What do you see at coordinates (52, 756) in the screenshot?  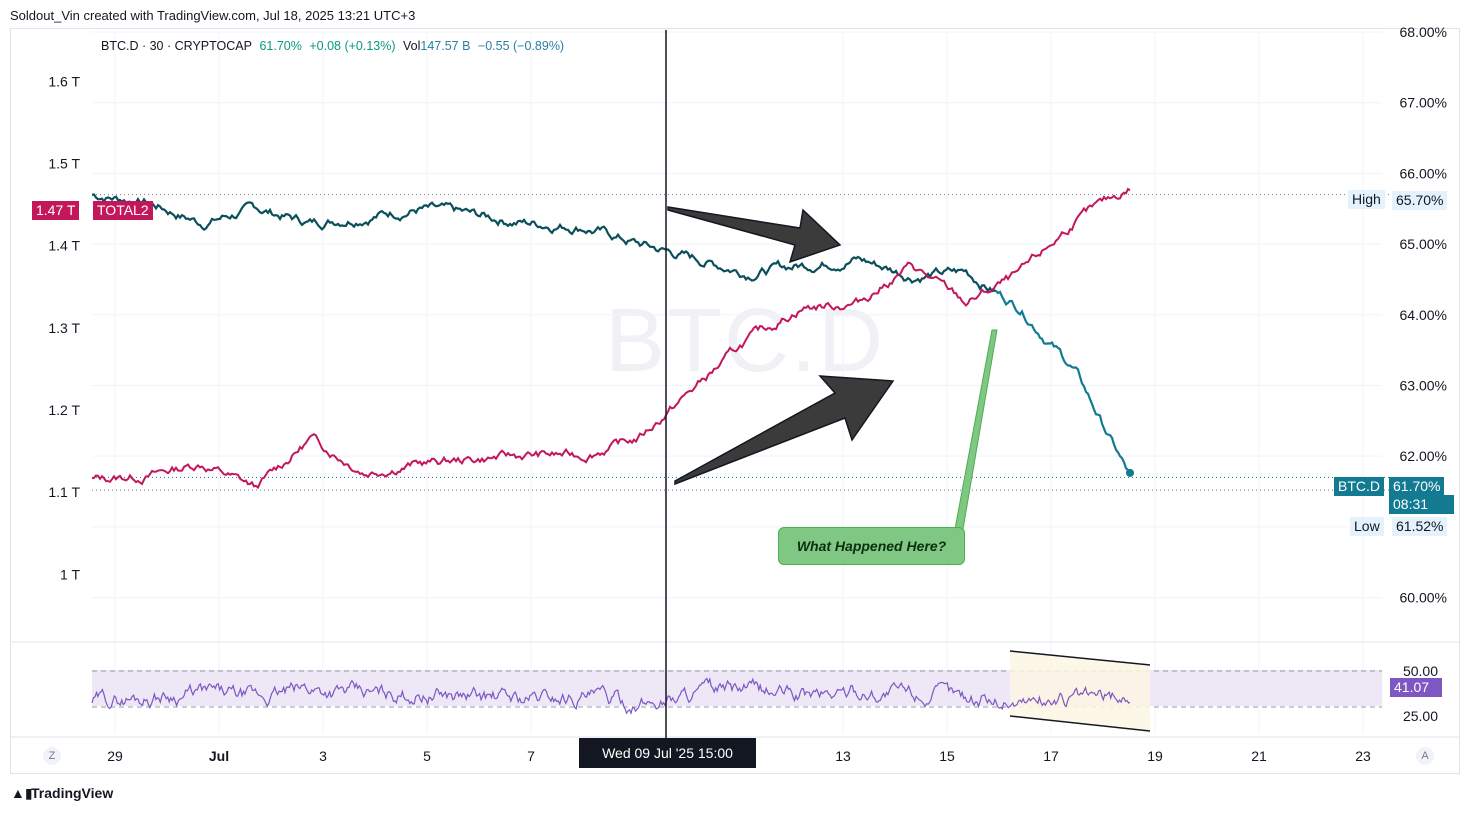 I see `corner-button-left: Z` at bounding box center [52, 756].